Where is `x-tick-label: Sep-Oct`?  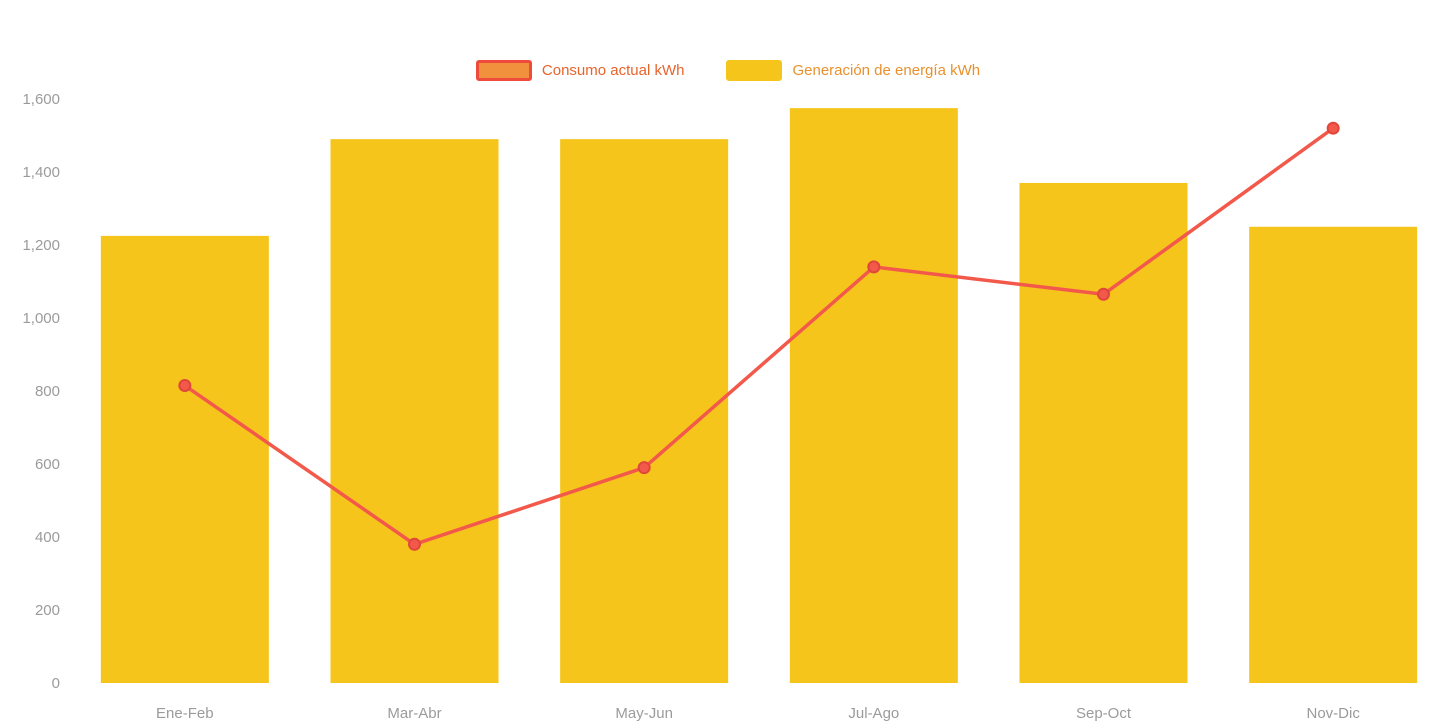
x-tick-label: Sep-Oct is located at coordinates (1104, 713).